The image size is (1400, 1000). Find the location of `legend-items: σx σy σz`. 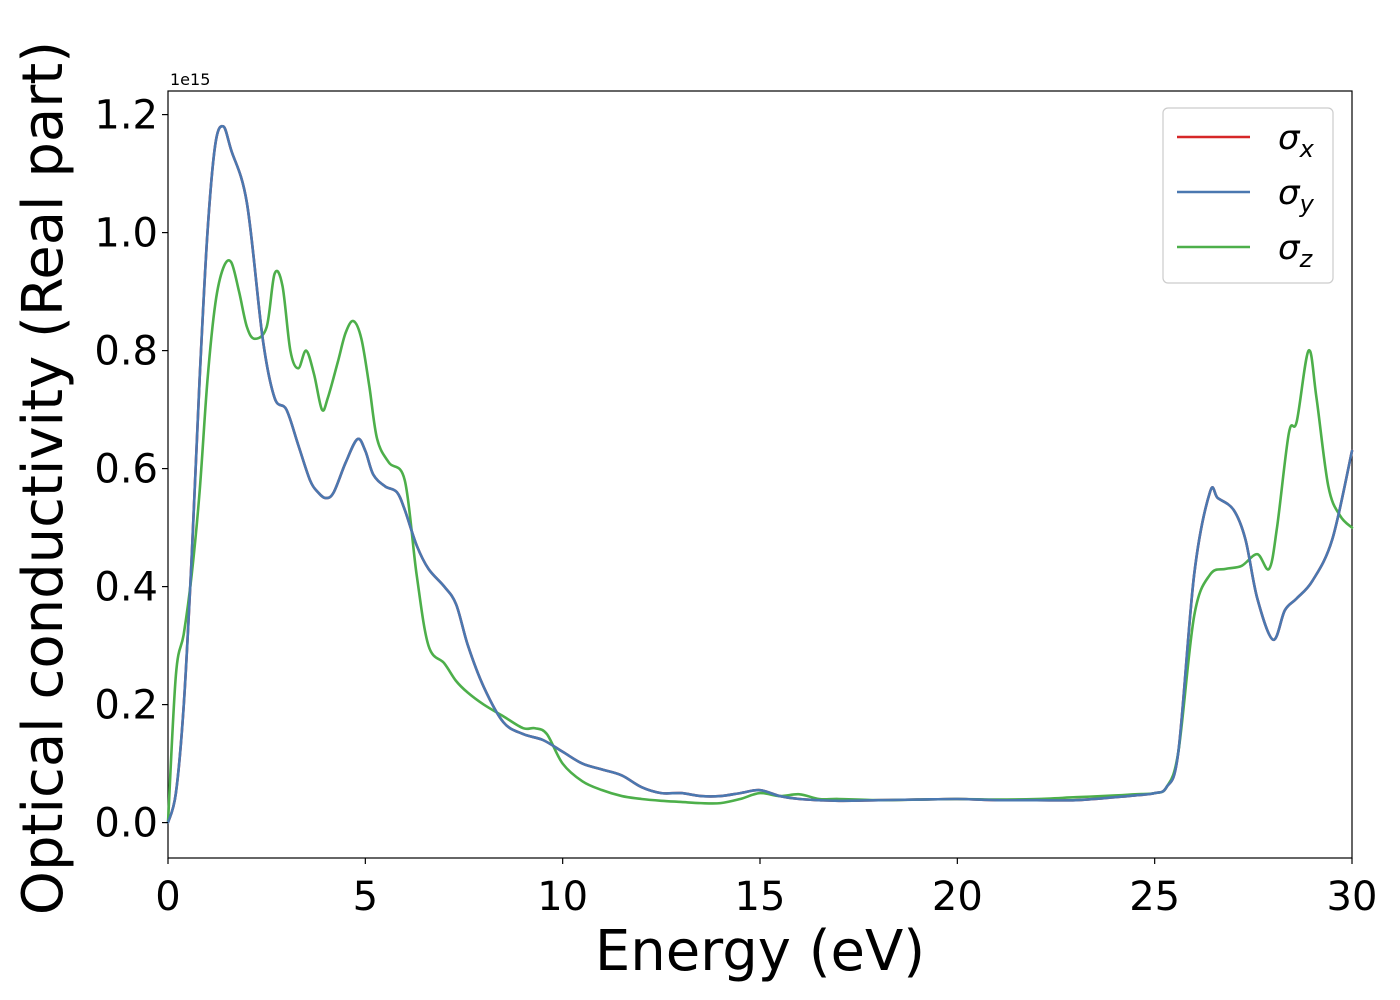

legend-items: σx σy σz is located at coordinates (1246, 195).